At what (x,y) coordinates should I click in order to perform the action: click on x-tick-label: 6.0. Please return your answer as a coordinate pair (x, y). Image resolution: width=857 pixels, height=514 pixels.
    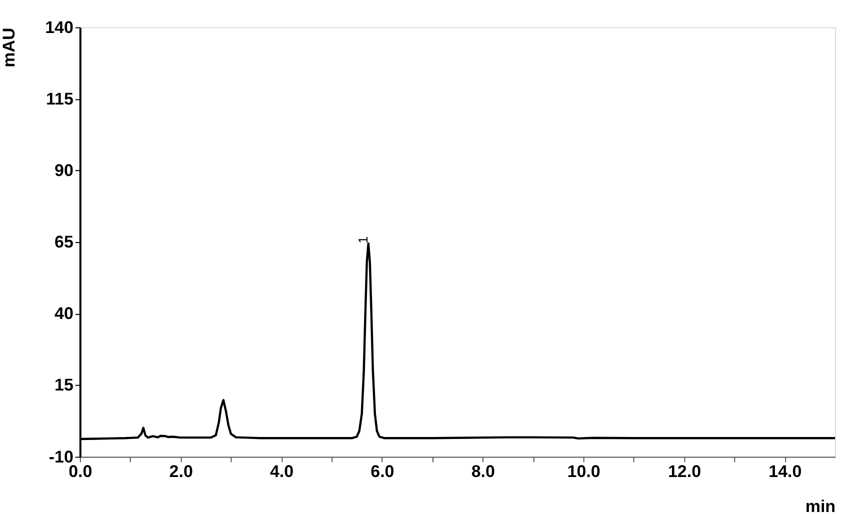
    Looking at the image, I should click on (382, 472).